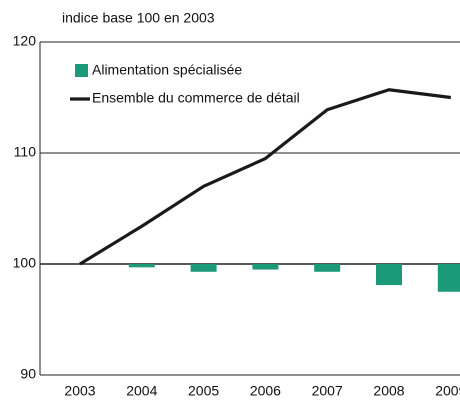 This screenshot has height=403, width=460. What do you see at coordinates (203, 391) in the screenshot?
I see `x-tick-label: 2005` at bounding box center [203, 391].